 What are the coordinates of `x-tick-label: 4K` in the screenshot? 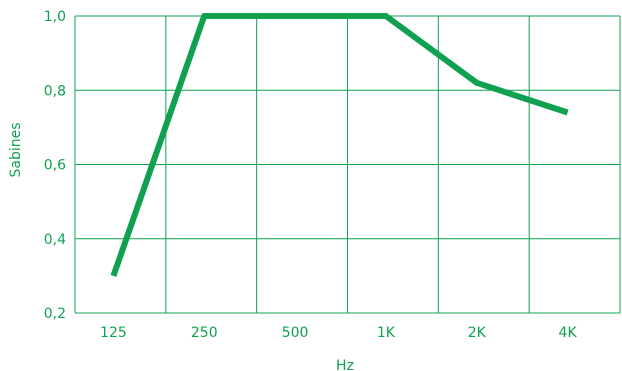 It's located at (568, 333).